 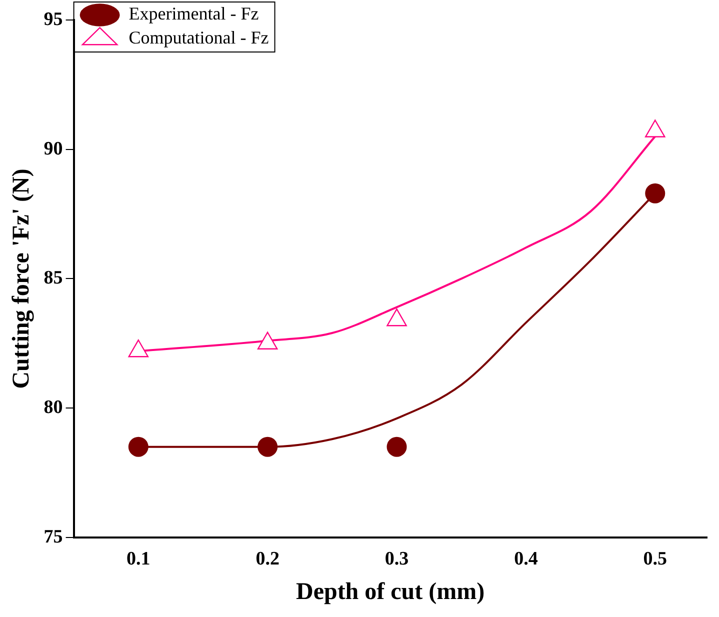 I want to click on y-tick-label: 90, so click(x=53, y=149).